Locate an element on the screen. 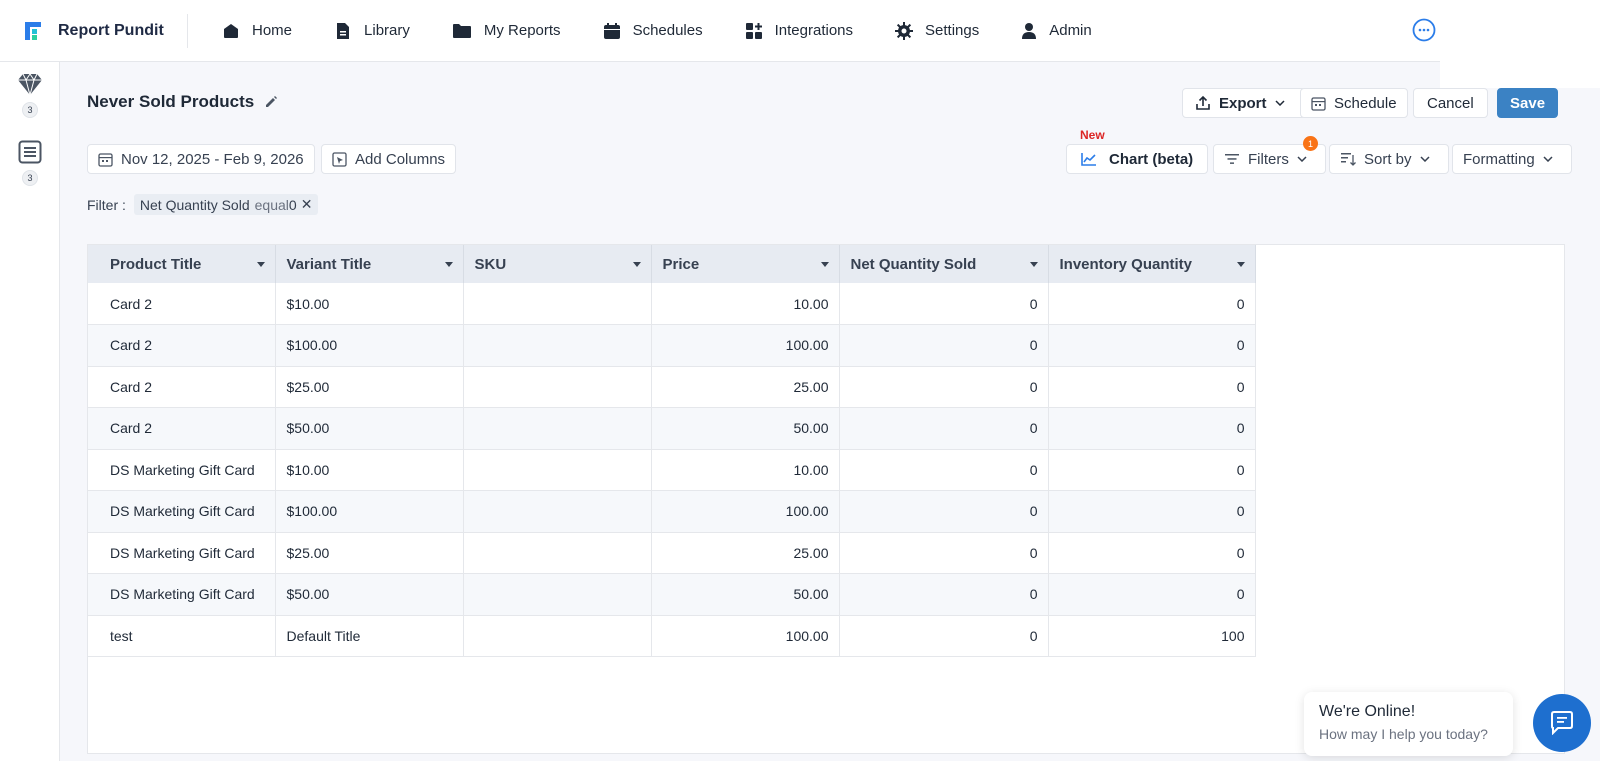 This screenshot has width=1600, height=761. filter-operator: equal is located at coordinates (271, 204).